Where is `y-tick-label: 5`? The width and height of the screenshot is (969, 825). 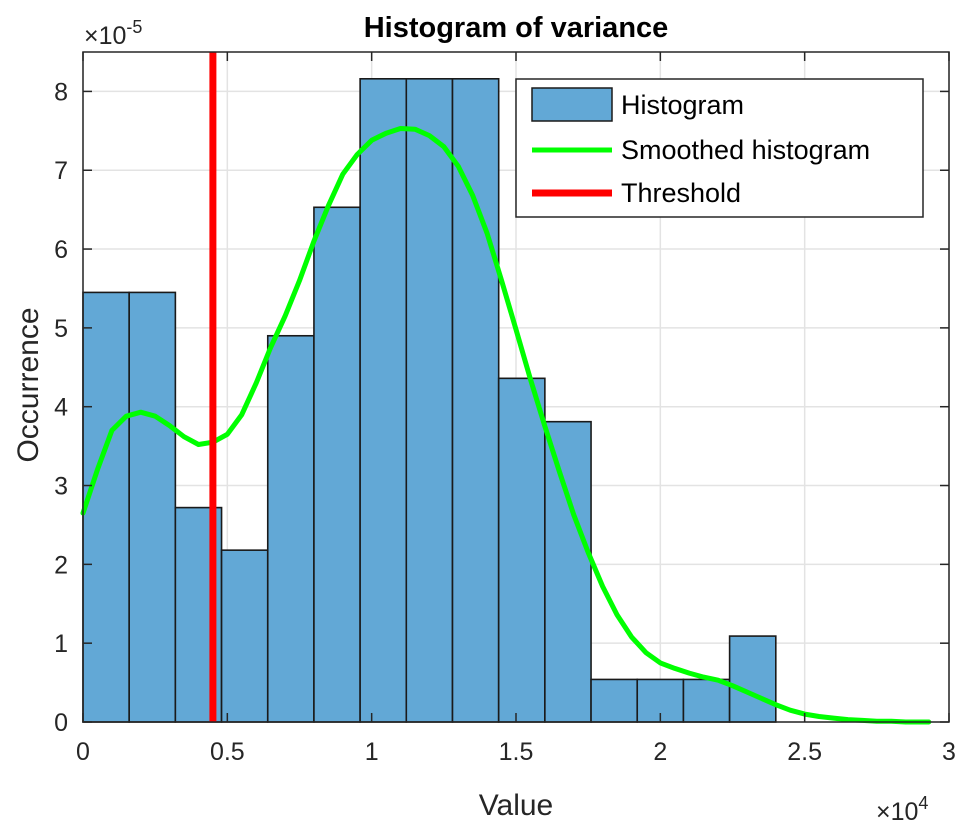 y-tick-label: 5 is located at coordinates (61, 329).